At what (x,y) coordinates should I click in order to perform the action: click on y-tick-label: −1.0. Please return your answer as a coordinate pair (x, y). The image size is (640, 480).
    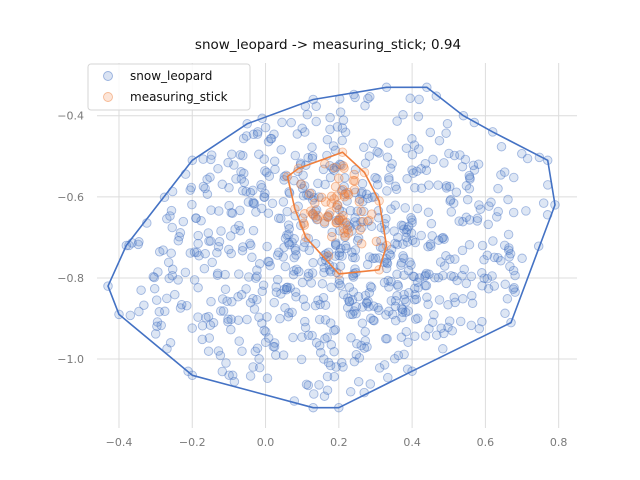
    Looking at the image, I should click on (70, 359).